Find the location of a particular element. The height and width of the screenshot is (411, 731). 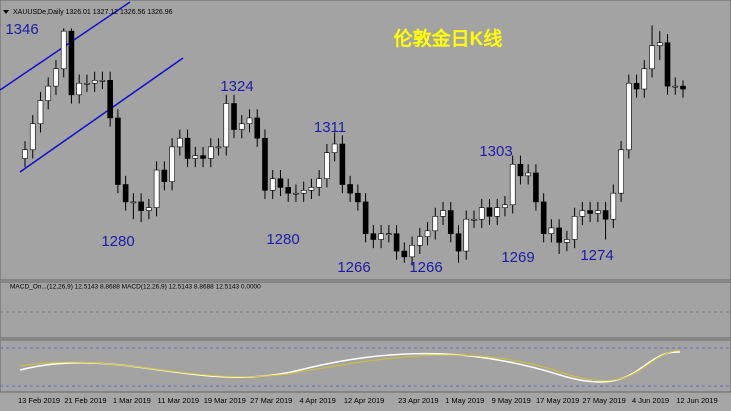

price-annotation: 1274 is located at coordinates (596, 255).